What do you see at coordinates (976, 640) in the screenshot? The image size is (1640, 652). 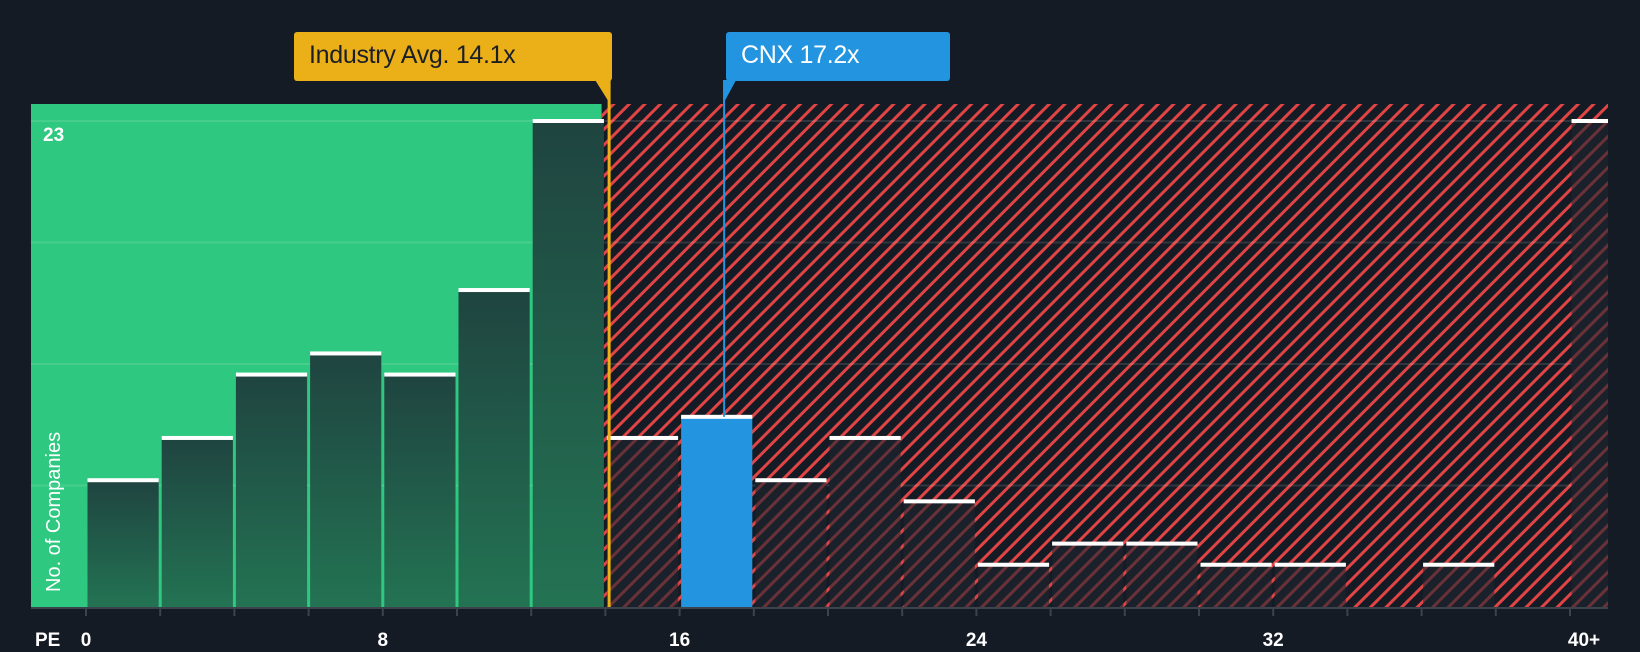 I see `x-tick-label: 24` at bounding box center [976, 640].